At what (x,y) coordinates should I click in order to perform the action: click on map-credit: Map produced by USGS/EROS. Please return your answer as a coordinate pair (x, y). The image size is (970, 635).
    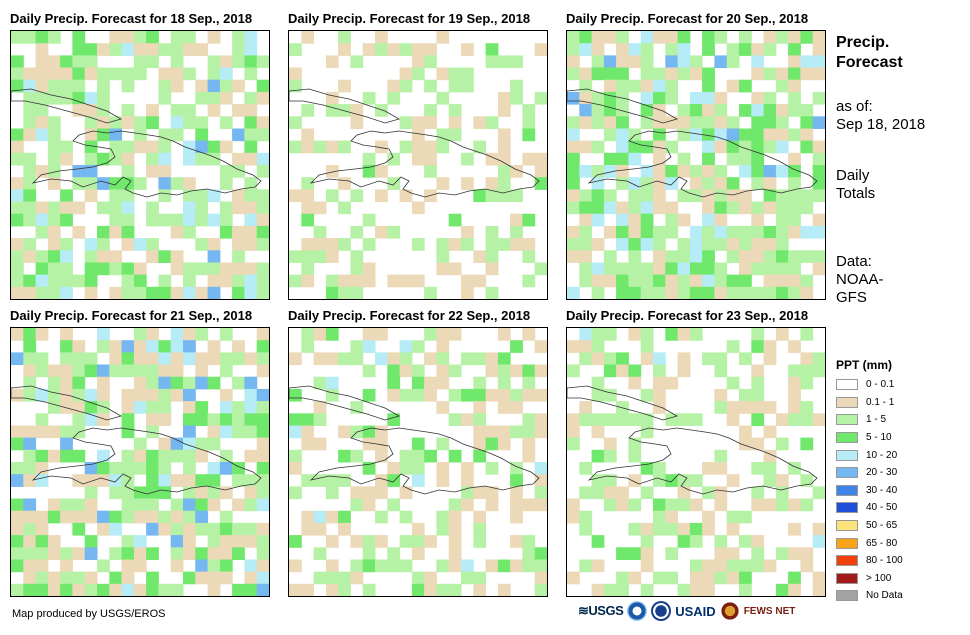
    Looking at the image, I should click on (89, 614).